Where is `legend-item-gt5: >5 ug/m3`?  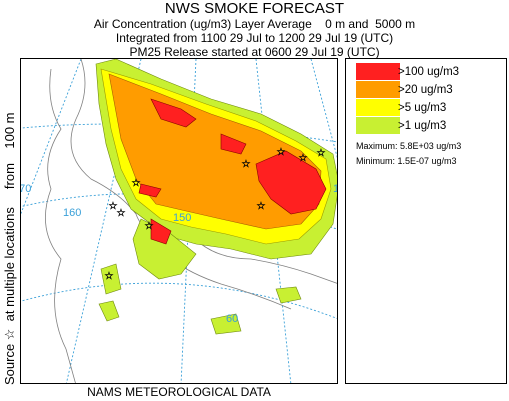 legend-item-gt5: >5 ug/m3 is located at coordinates (401, 107).